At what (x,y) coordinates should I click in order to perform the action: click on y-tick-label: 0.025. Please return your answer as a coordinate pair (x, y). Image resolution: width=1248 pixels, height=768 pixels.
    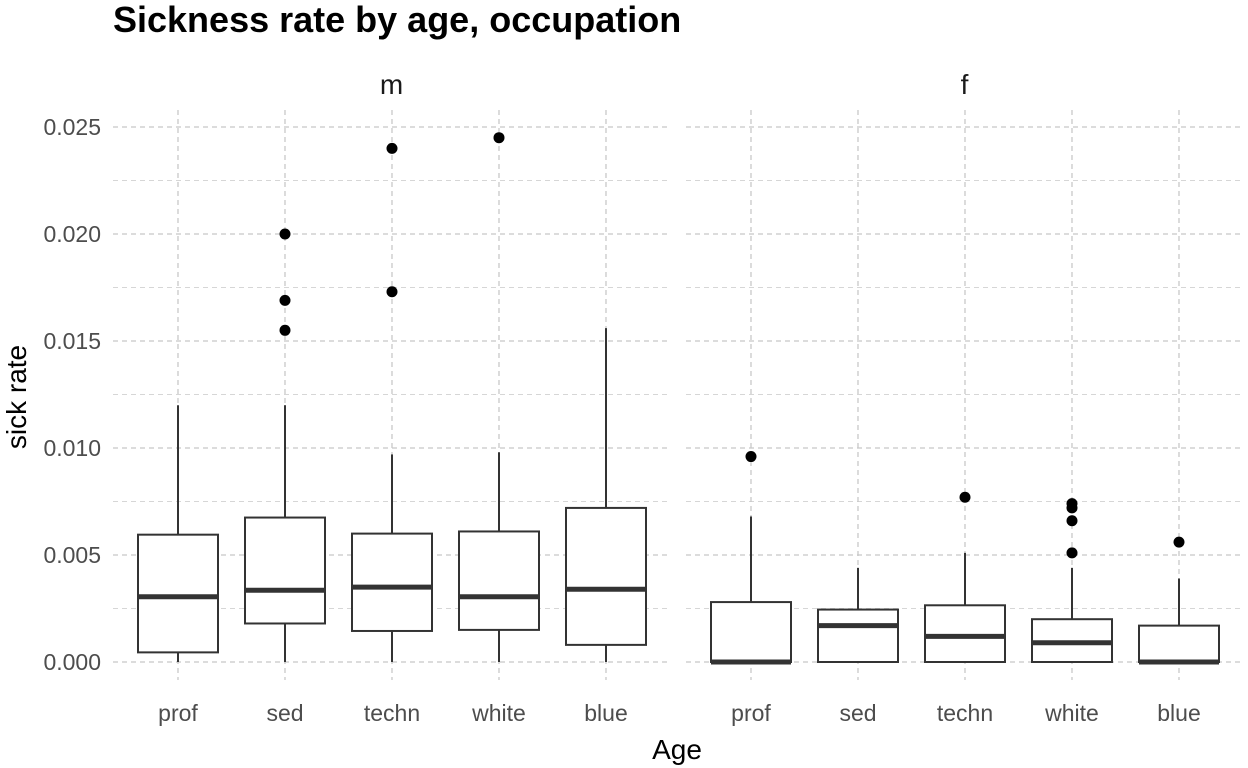
    Looking at the image, I should click on (72, 127).